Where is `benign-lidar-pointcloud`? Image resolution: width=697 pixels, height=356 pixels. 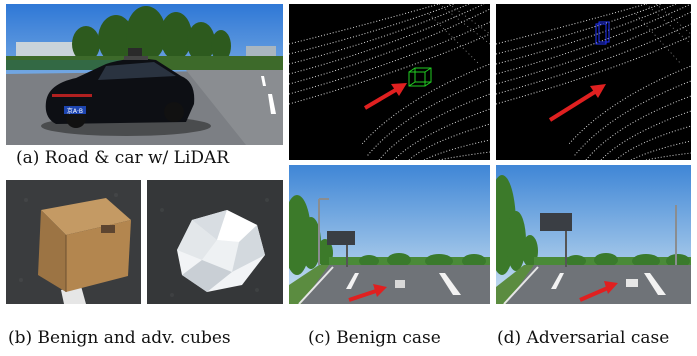 benign-lidar-pointcloud is located at coordinates (389, 82).